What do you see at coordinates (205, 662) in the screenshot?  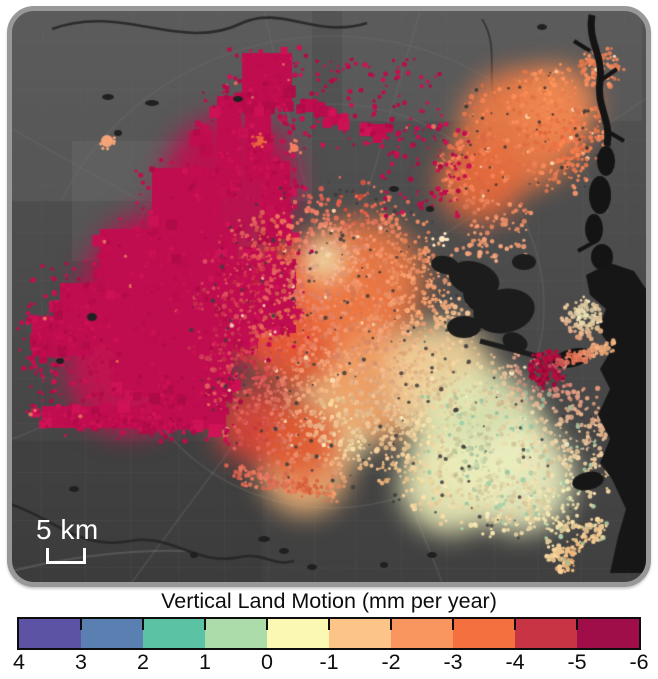 I see `colorbar-tick-label: 1` at bounding box center [205, 662].